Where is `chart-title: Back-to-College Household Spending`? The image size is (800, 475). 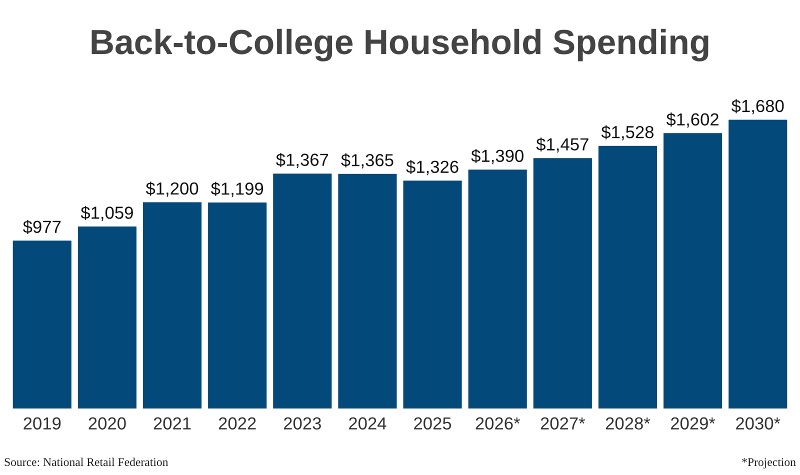 chart-title: Back-to-College Household Spending is located at coordinates (400, 45).